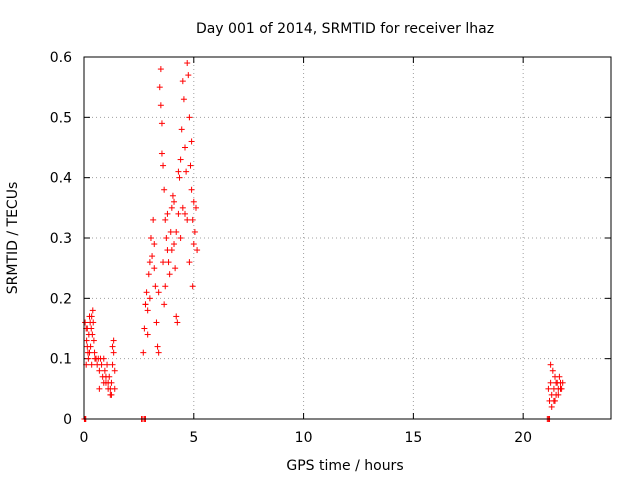  I want to click on y-tick-label: 0.5, so click(61, 118).